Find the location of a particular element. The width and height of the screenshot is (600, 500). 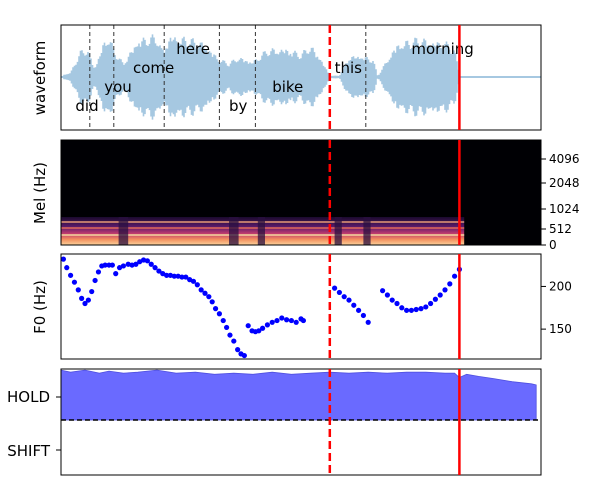

hold-label: HOLD is located at coordinates (28, 397).